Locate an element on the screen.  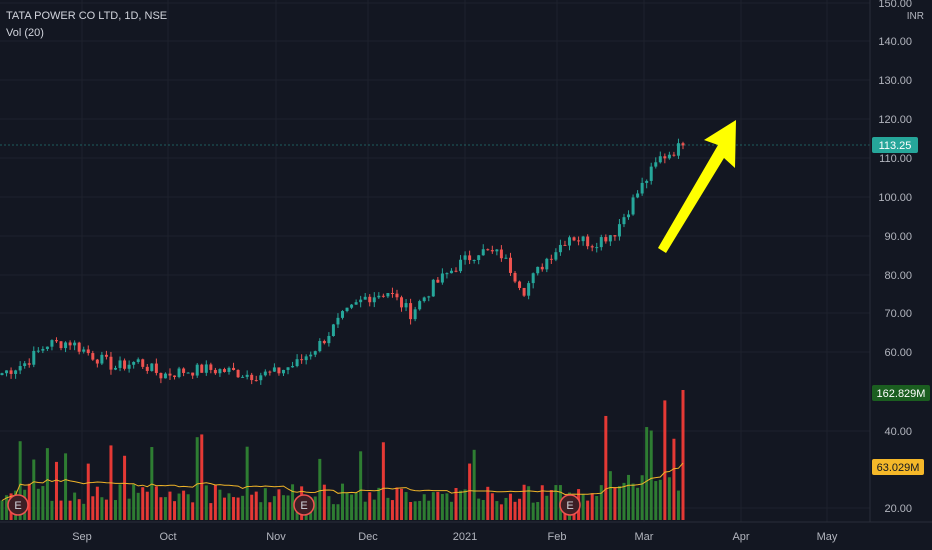
symbol-title: TATA POWER CO LTD, 1D, NSE is located at coordinates (87, 16).